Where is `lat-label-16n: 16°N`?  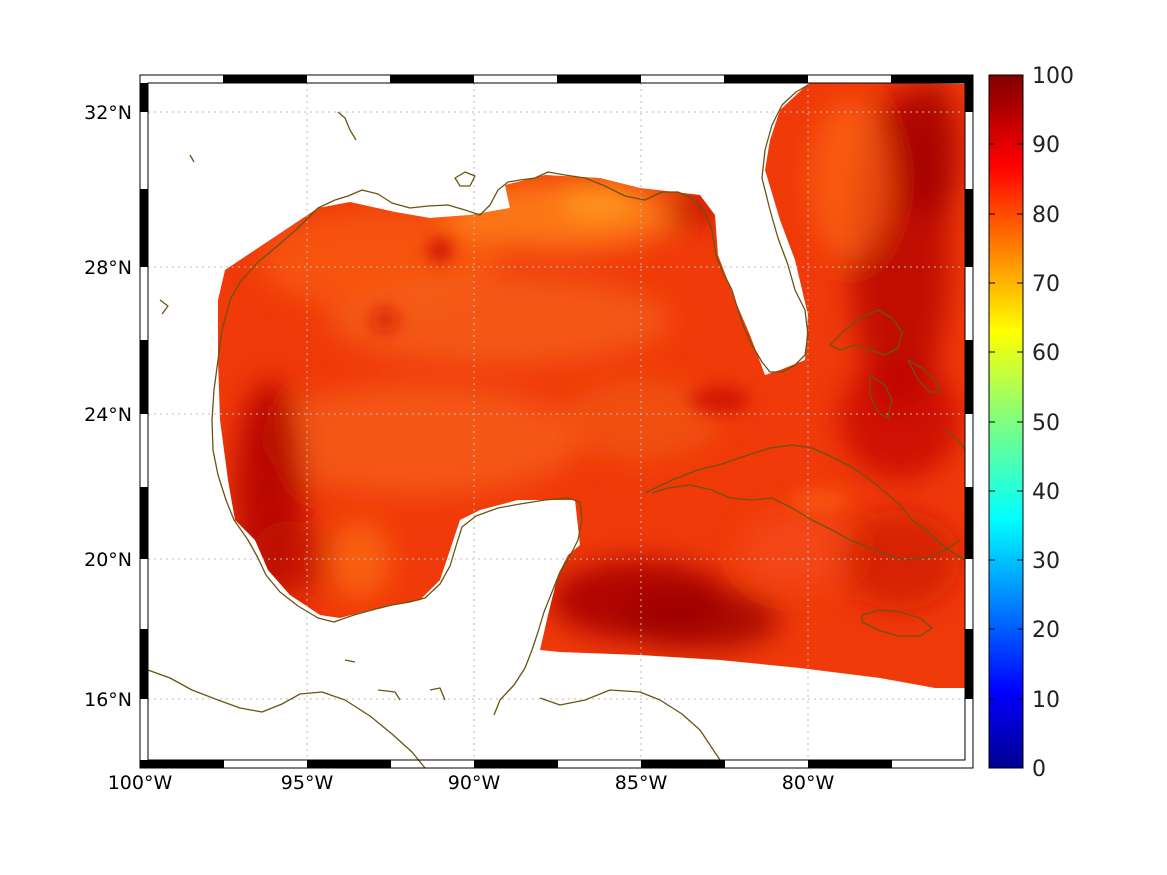
lat-label-16n: 16°N is located at coordinates (108, 700).